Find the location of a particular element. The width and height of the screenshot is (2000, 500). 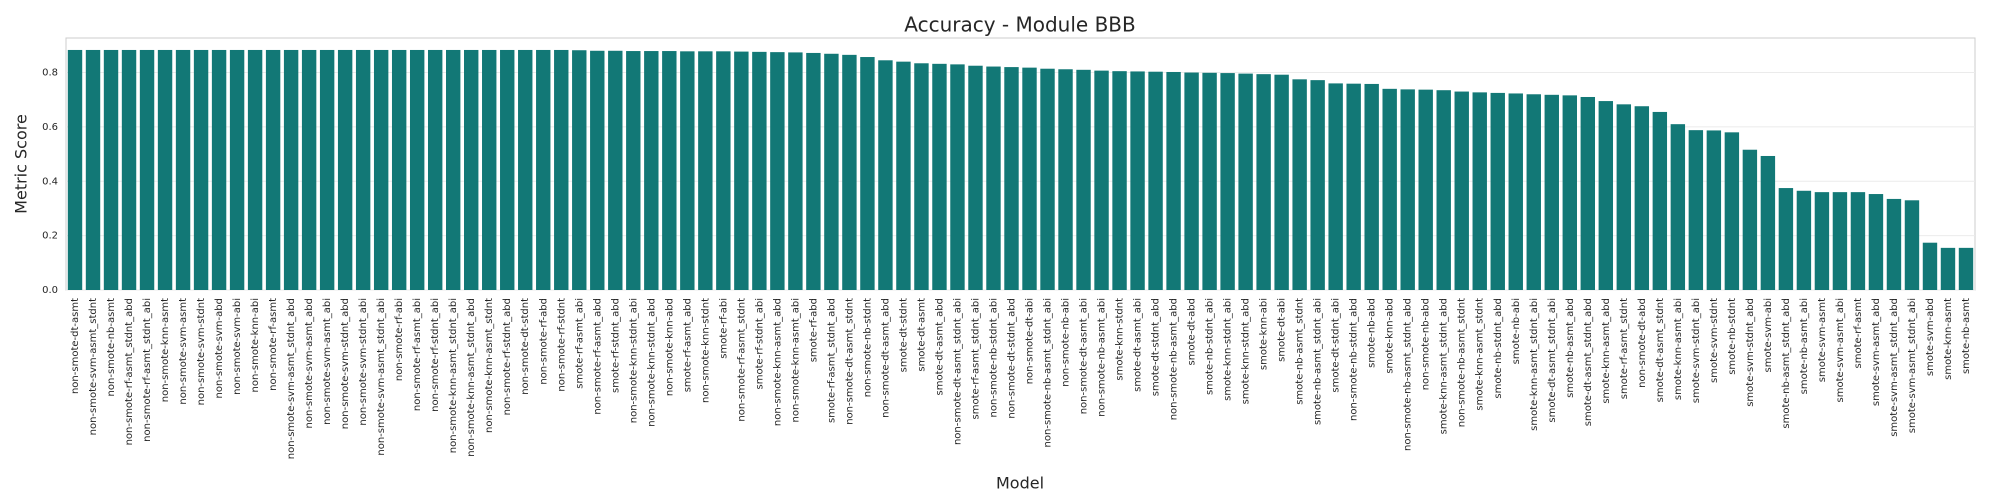

x-tick-label: smote-rf-asmt_stdnt_abi is located at coordinates (975, 358).